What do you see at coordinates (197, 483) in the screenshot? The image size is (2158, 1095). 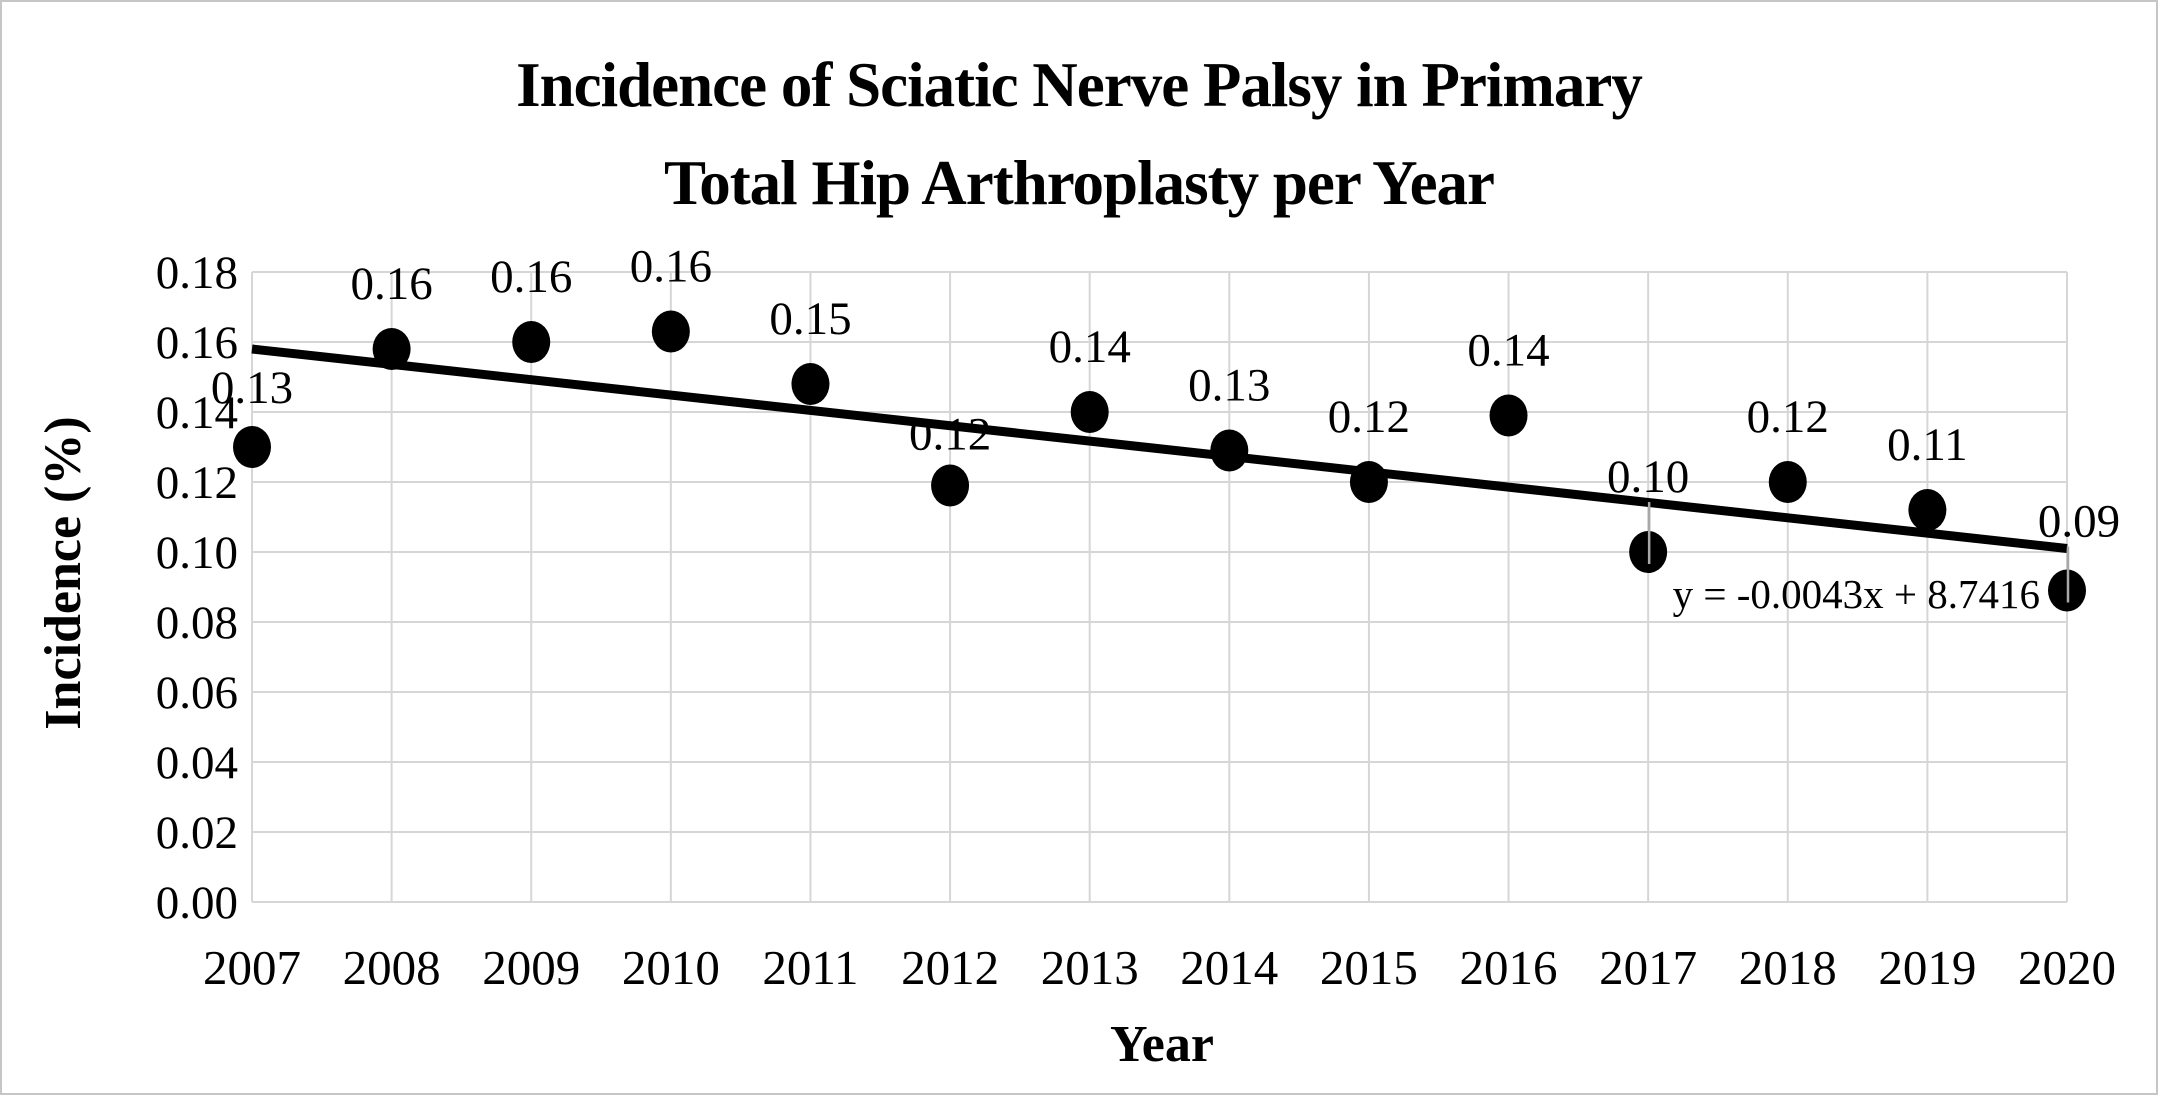 I see `y-tick-label: 0.12` at bounding box center [197, 483].